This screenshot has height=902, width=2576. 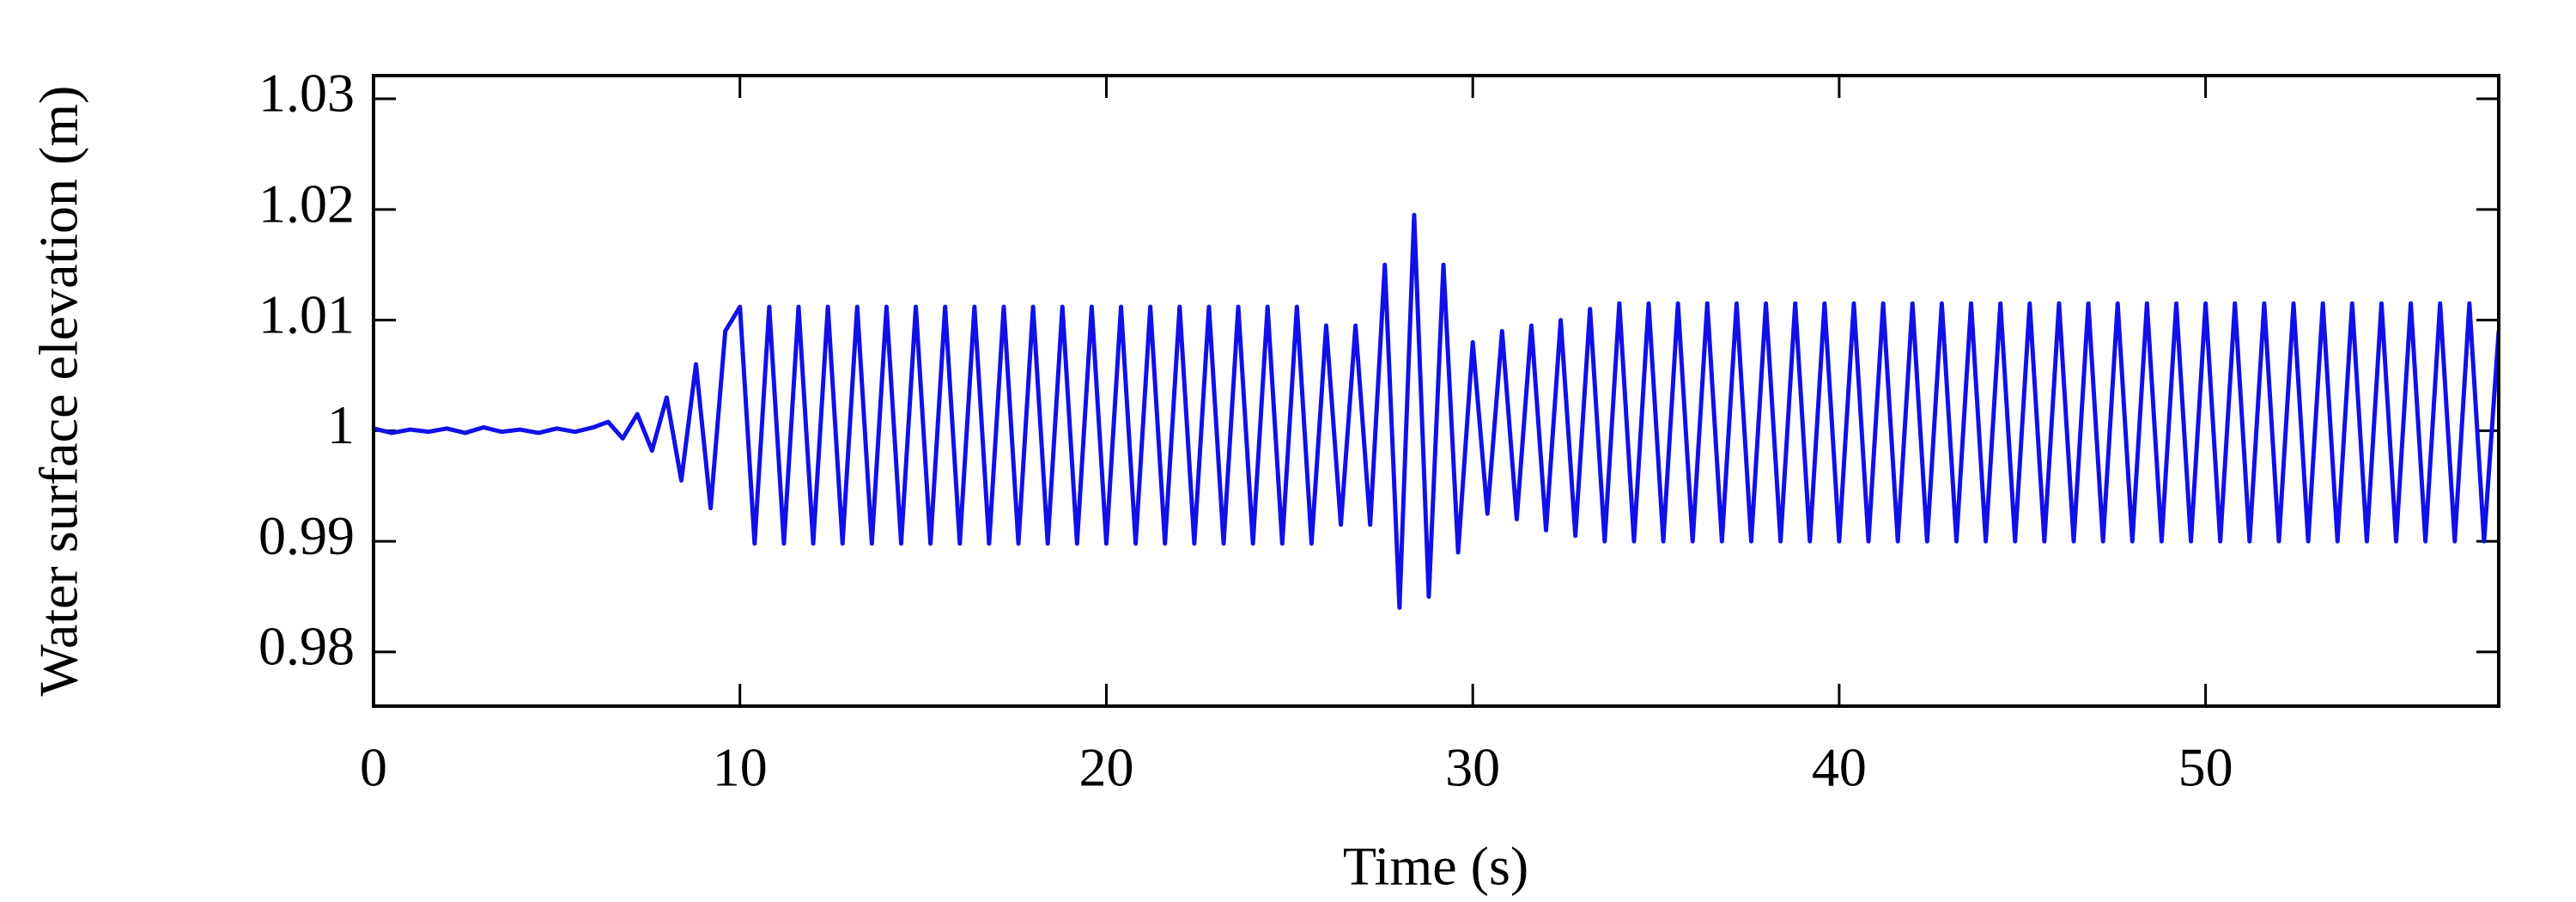 I want to click on x-tick-label: 0, so click(x=374, y=767).